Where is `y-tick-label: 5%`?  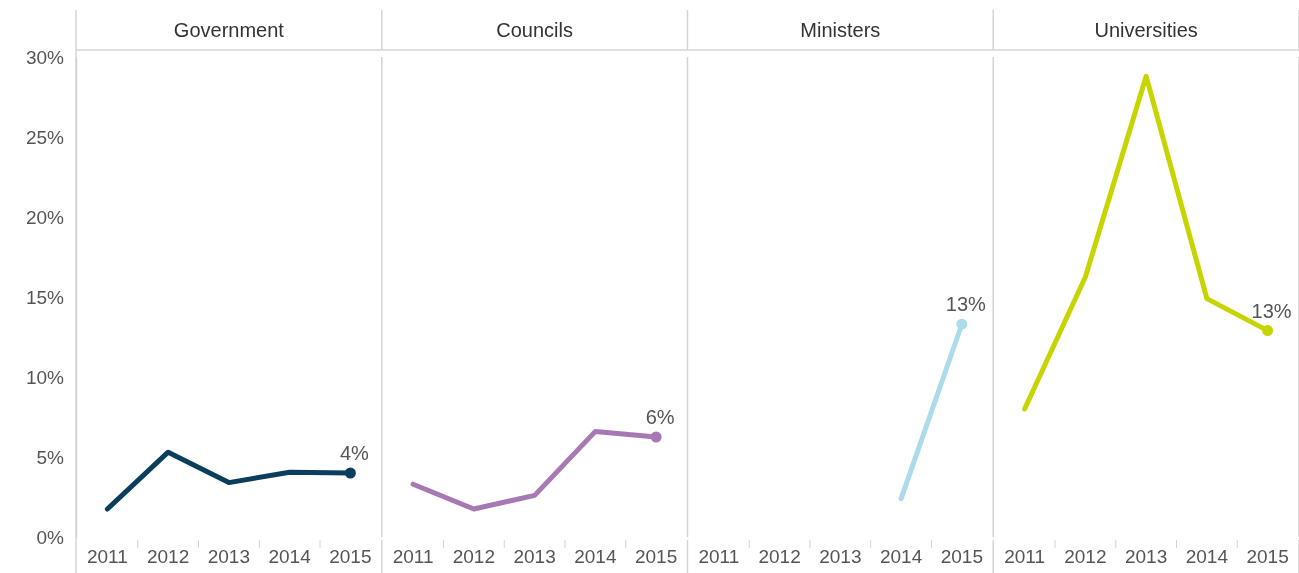
y-tick-label: 5% is located at coordinates (50, 457).